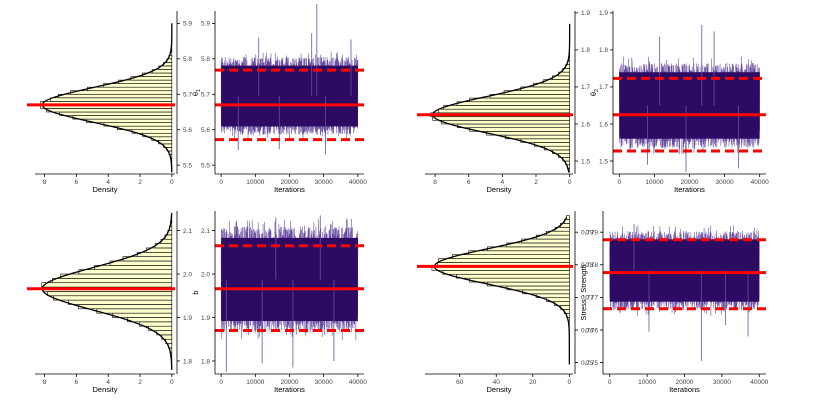 The width and height of the screenshot is (834, 405). Describe the element at coordinates (196, 92) in the screenshot. I see `y-axis-title: θ1` at that location.